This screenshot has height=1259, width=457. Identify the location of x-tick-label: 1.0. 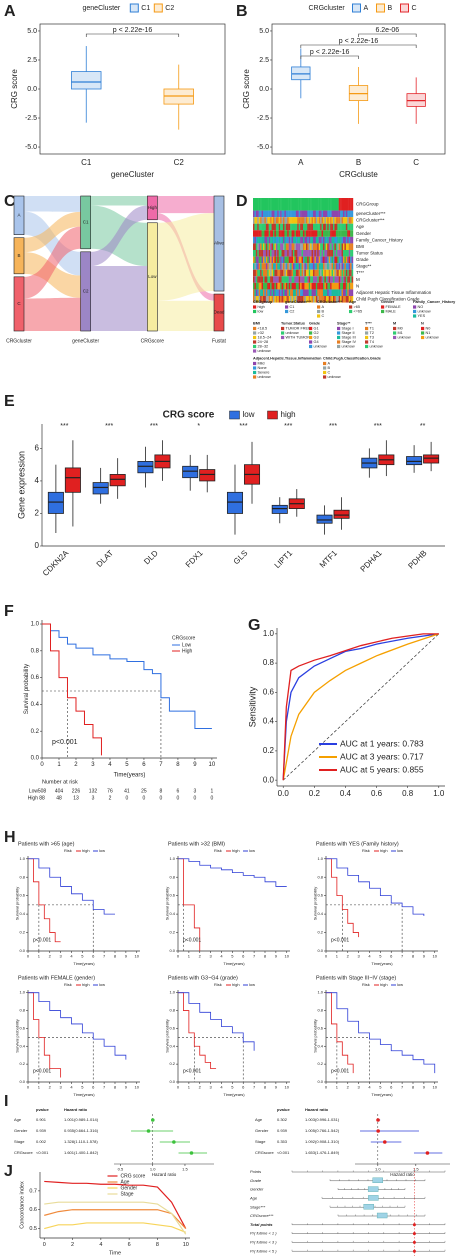
(153, 1168).